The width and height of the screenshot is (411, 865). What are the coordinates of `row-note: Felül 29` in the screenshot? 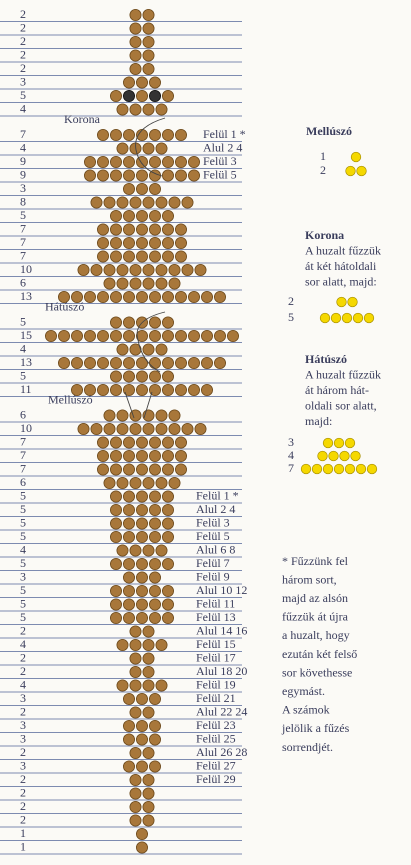 It's located at (216, 779).